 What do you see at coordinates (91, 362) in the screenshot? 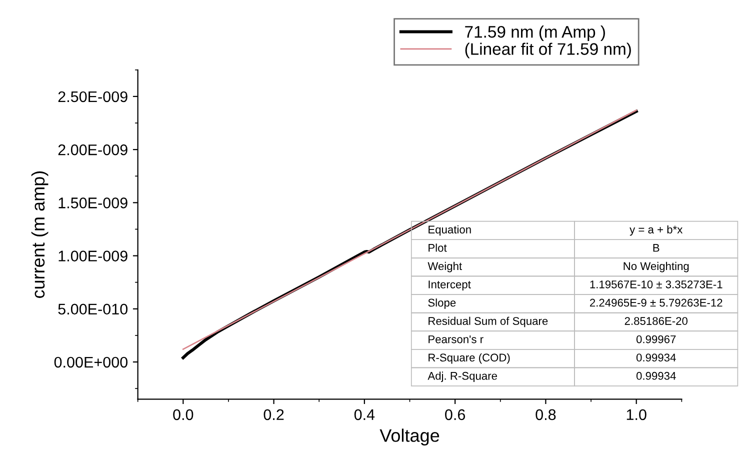
I see `y-tick-label: 0.00E+000` at bounding box center [91, 362].